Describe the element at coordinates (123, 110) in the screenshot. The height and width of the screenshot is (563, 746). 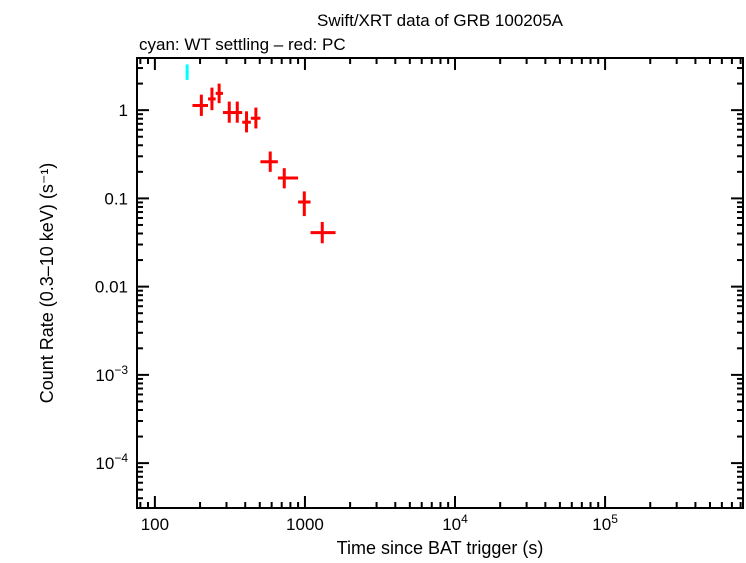
I see `y-tick-label: 1` at that location.